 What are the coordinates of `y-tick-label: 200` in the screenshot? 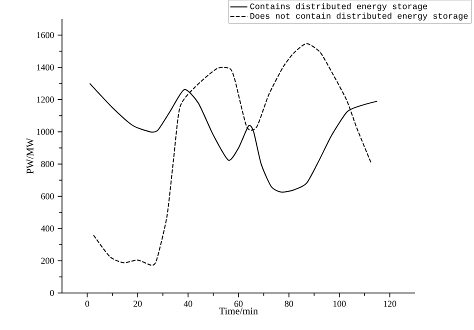 It's located at (47, 261).